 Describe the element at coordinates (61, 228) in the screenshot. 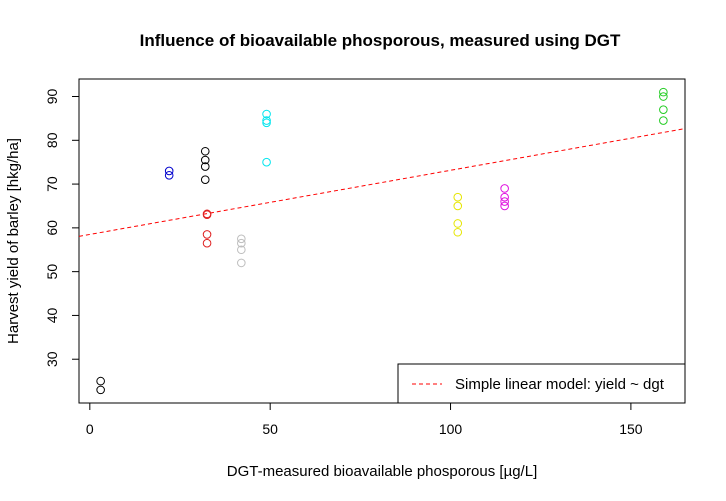

I see `y-axis: 30 40 50 60 70 80 90` at that location.